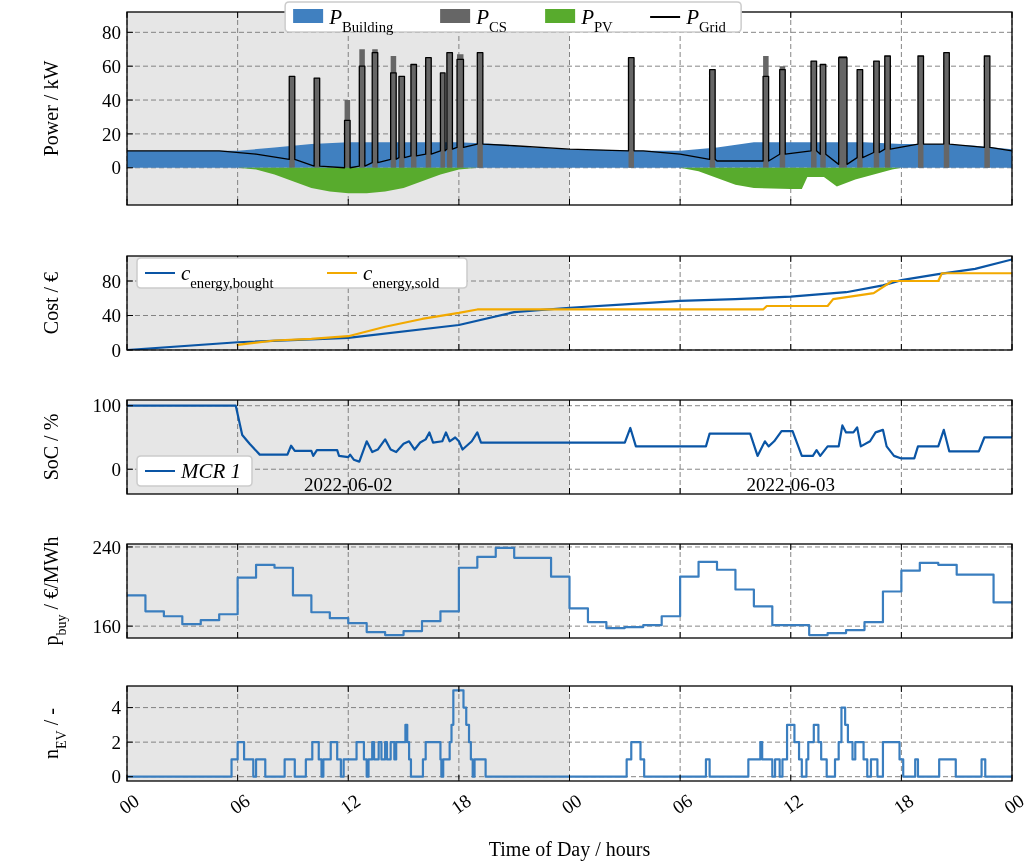  Describe the element at coordinates (51, 108) in the screenshot. I see `y-axis-title: Power / kW` at that location.